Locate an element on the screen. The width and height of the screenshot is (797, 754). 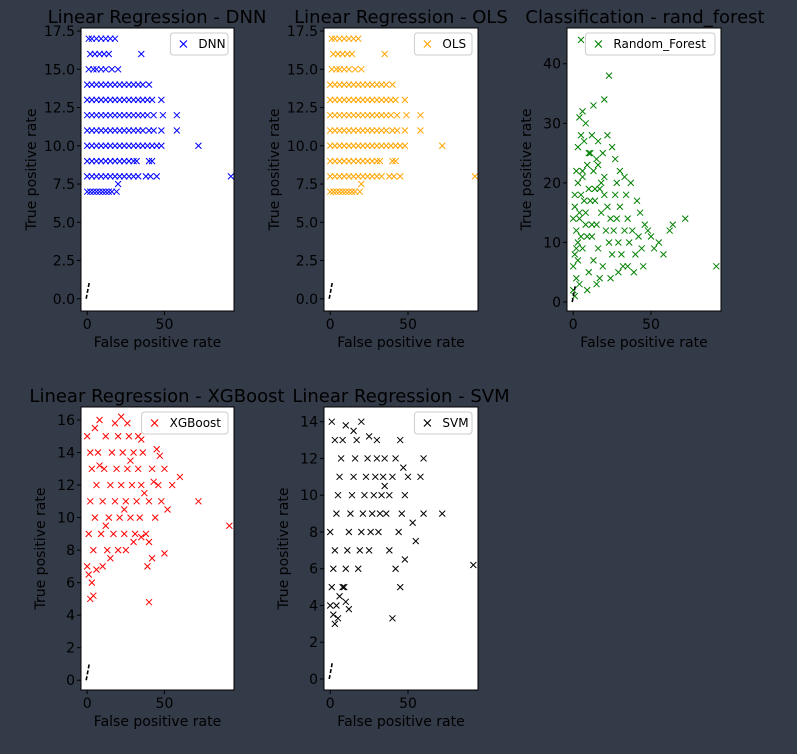
y-tick-label: 2 is located at coordinates (70, 649).